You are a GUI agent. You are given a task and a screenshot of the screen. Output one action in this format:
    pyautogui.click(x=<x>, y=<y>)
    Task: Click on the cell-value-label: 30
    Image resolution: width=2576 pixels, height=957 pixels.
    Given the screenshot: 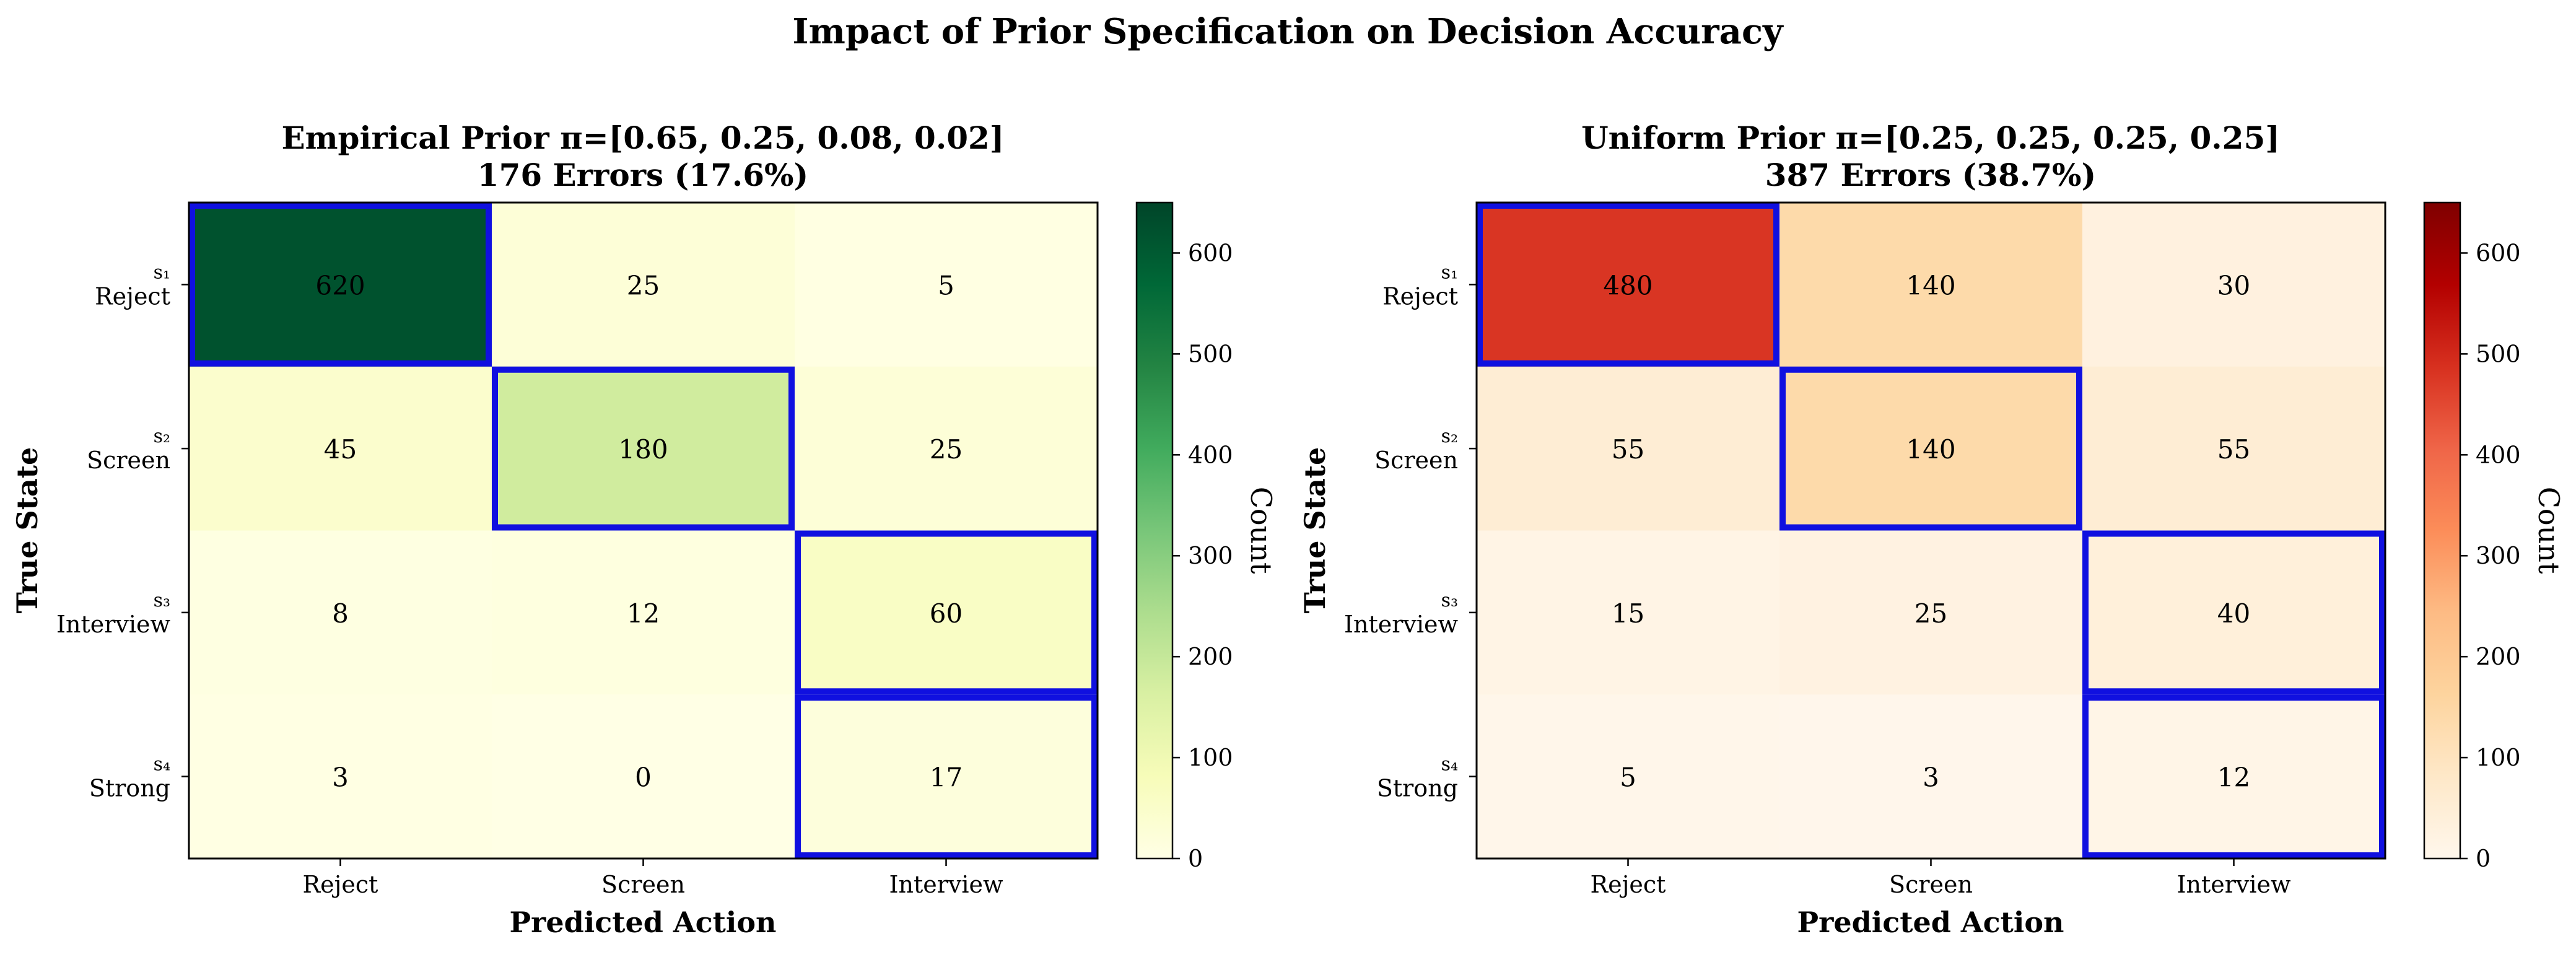 What is the action you would take?
    pyautogui.click(x=2233, y=285)
    